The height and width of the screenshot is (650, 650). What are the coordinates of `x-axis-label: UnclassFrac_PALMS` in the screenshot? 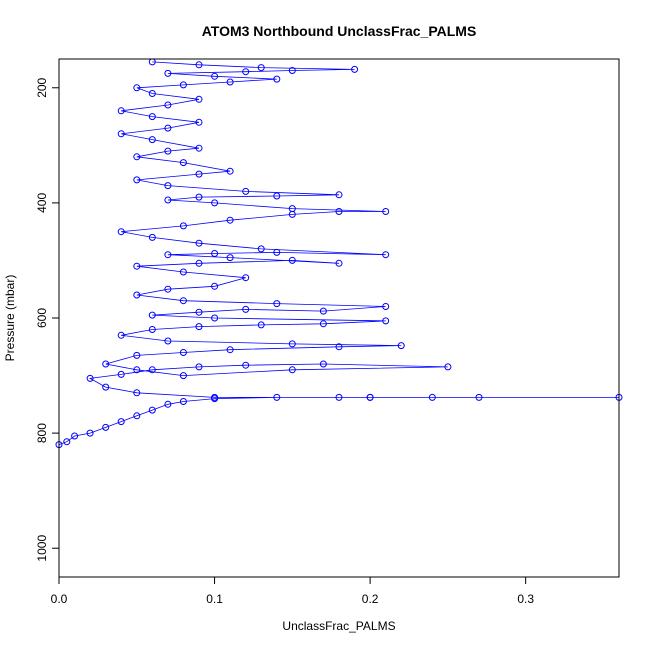 It's located at (338, 626).